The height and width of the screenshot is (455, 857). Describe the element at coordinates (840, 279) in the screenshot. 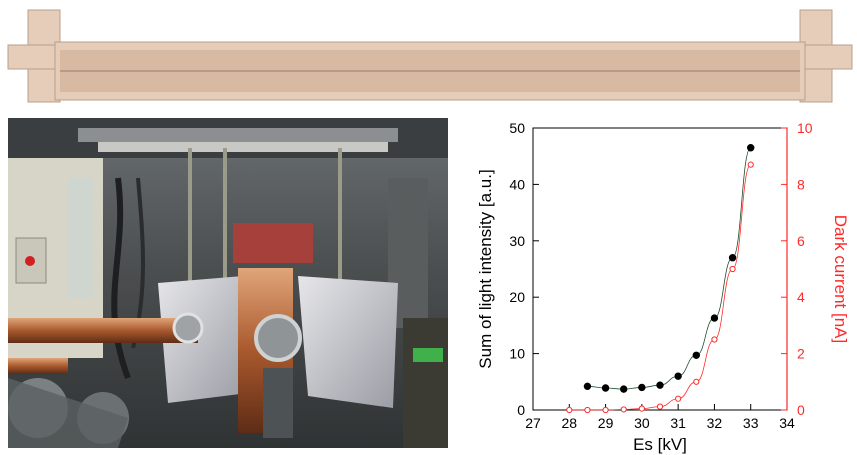

I see `y-axis-right-label: Dark current [nA]` at that location.